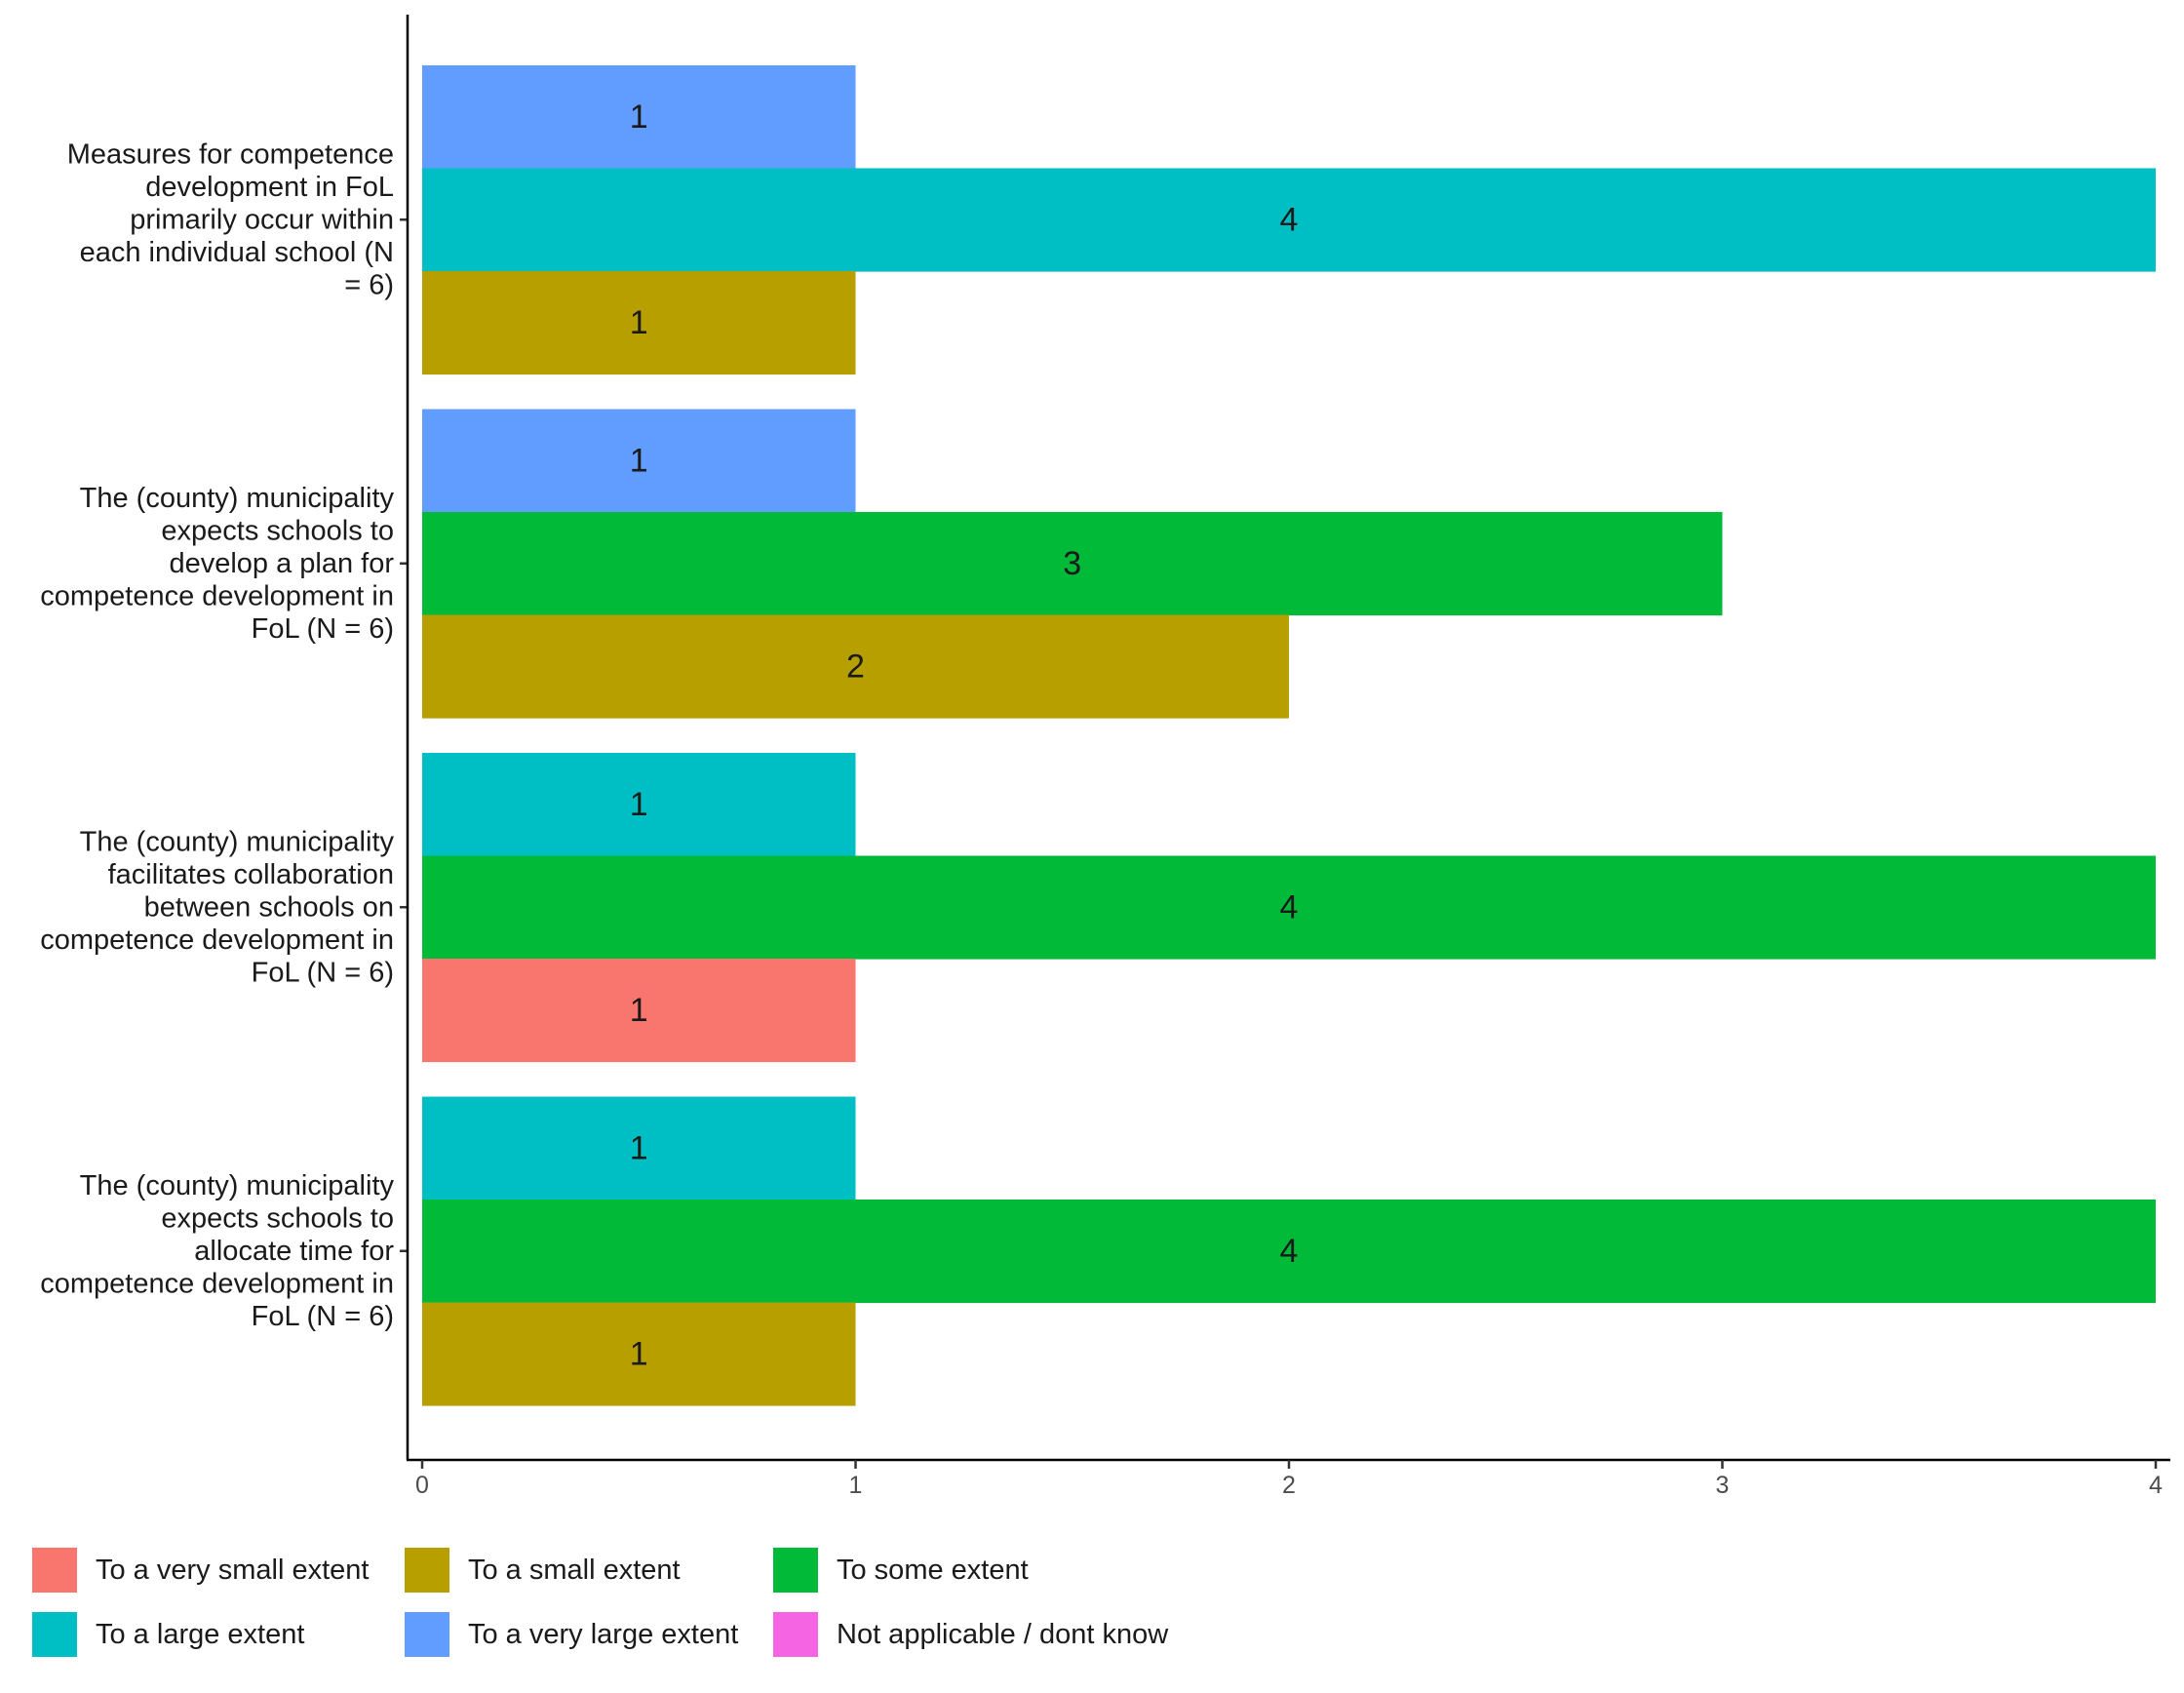  Describe the element at coordinates (795, 1571) in the screenshot. I see `legend-key-to-some-extent` at that location.